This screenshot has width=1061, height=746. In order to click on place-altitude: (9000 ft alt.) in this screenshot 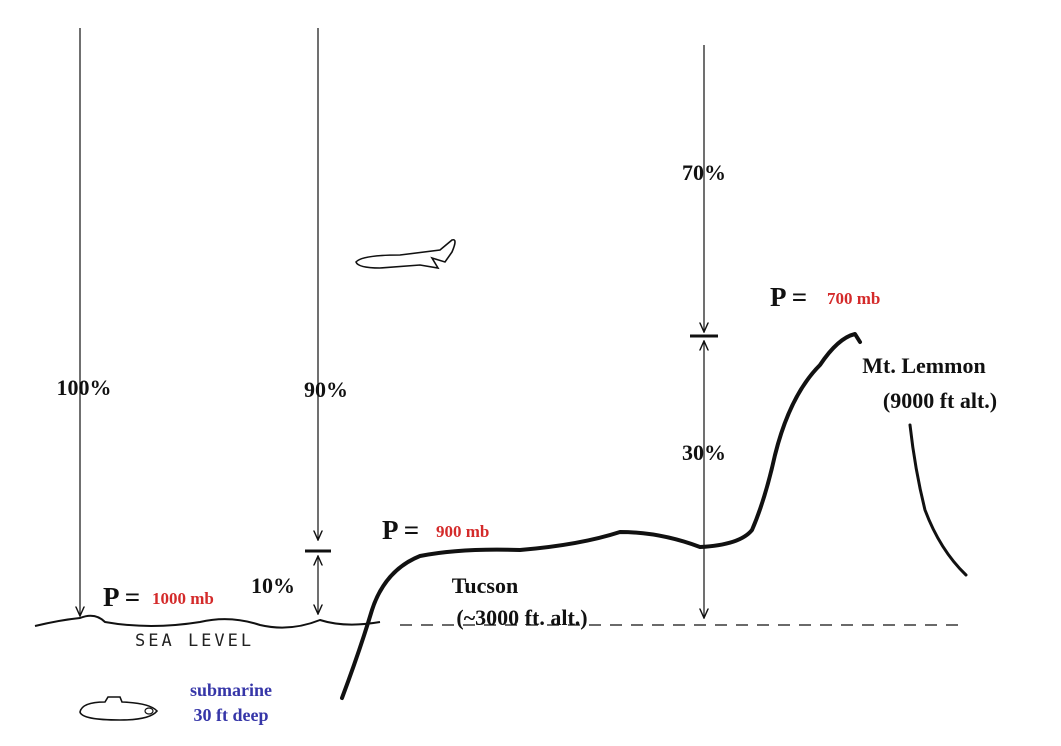, I will do `click(940, 400)`.